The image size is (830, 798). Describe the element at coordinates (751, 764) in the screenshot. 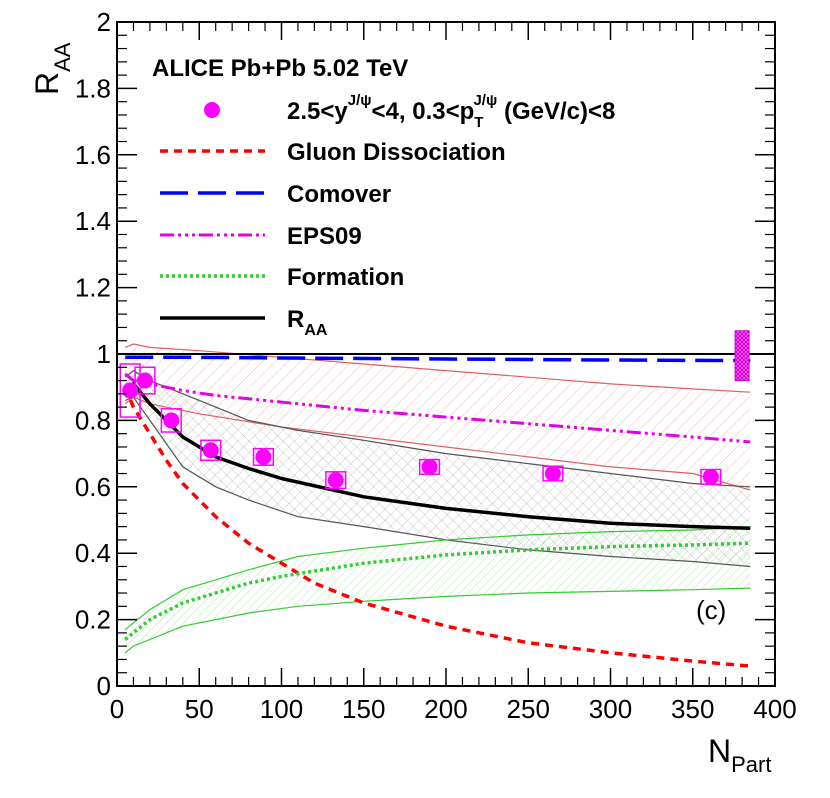

I see `x-axis-label-sub: Part` at that location.